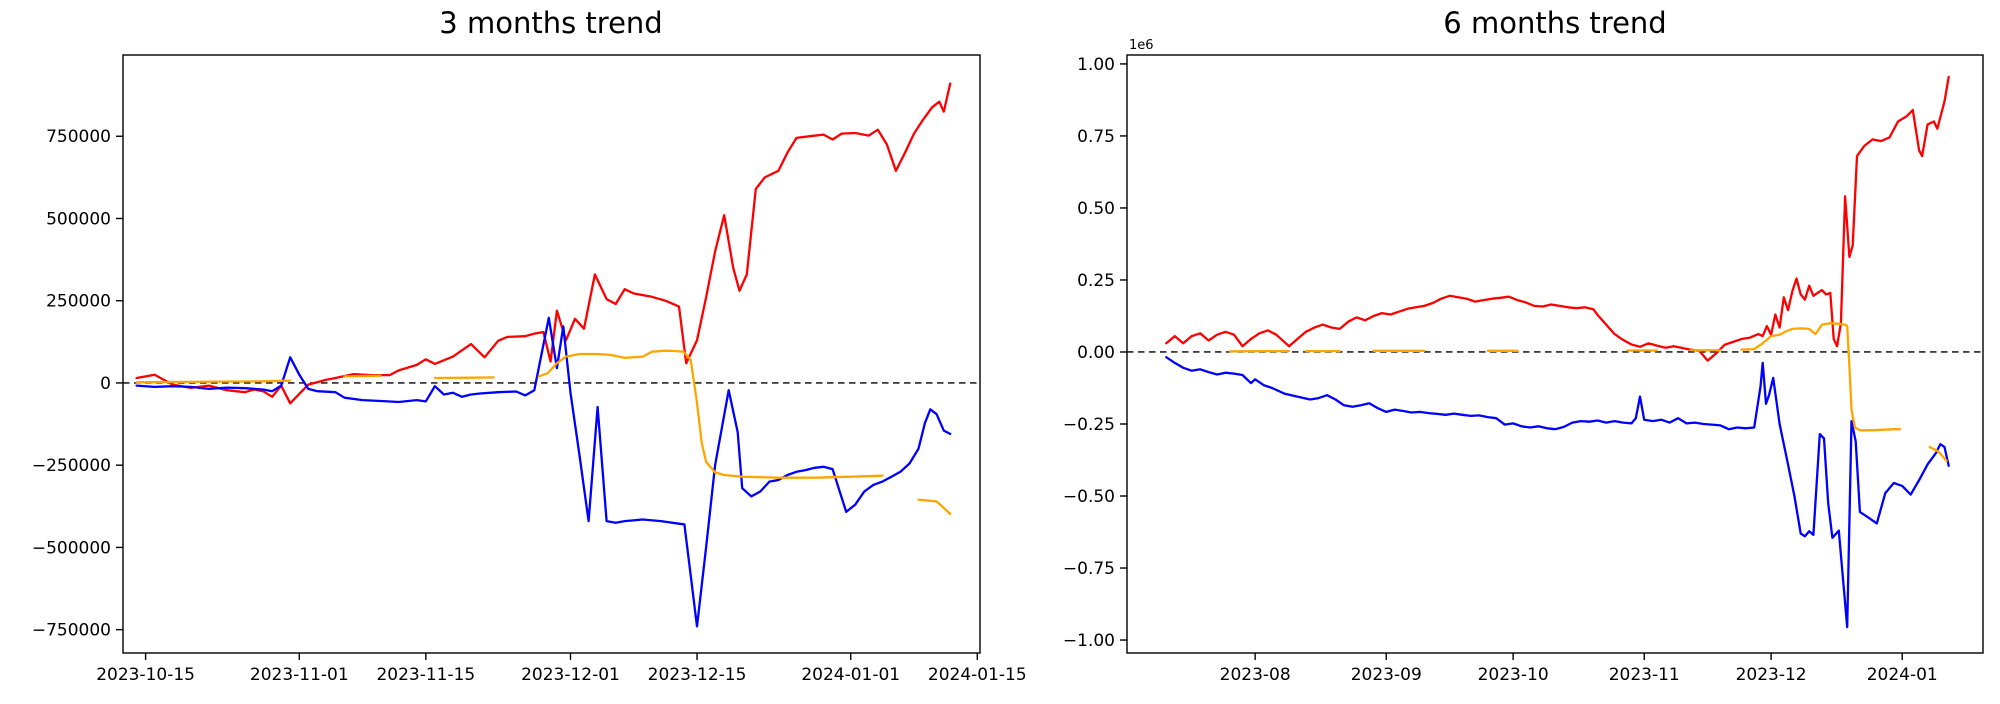 The width and height of the screenshot is (2000, 704). What do you see at coordinates (697, 675) in the screenshot?
I see `left-chart-x-tick-label: 2023-12-15` at bounding box center [697, 675].